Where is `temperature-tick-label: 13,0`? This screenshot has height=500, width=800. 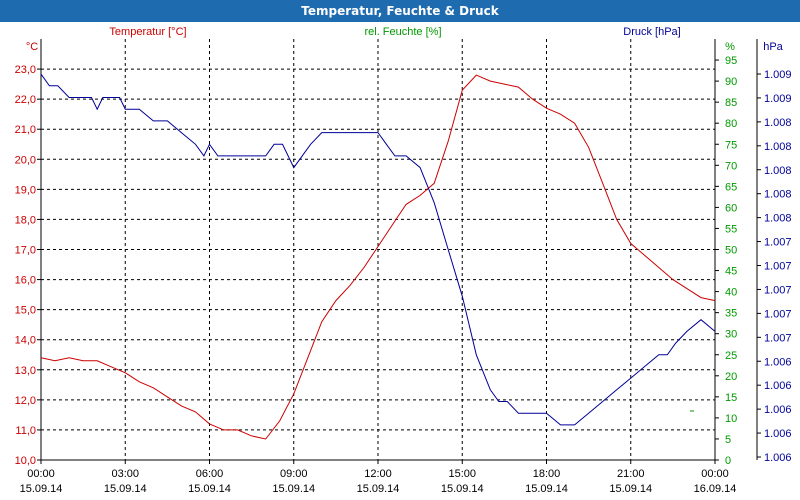
temperature-tick-label: 13,0 is located at coordinates (25, 371).